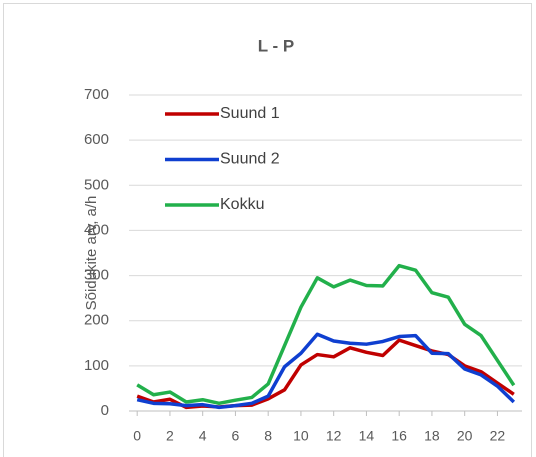 This screenshot has width=536, height=457. What do you see at coordinates (242, 204) in the screenshot?
I see `legend-label: Kokku` at bounding box center [242, 204].